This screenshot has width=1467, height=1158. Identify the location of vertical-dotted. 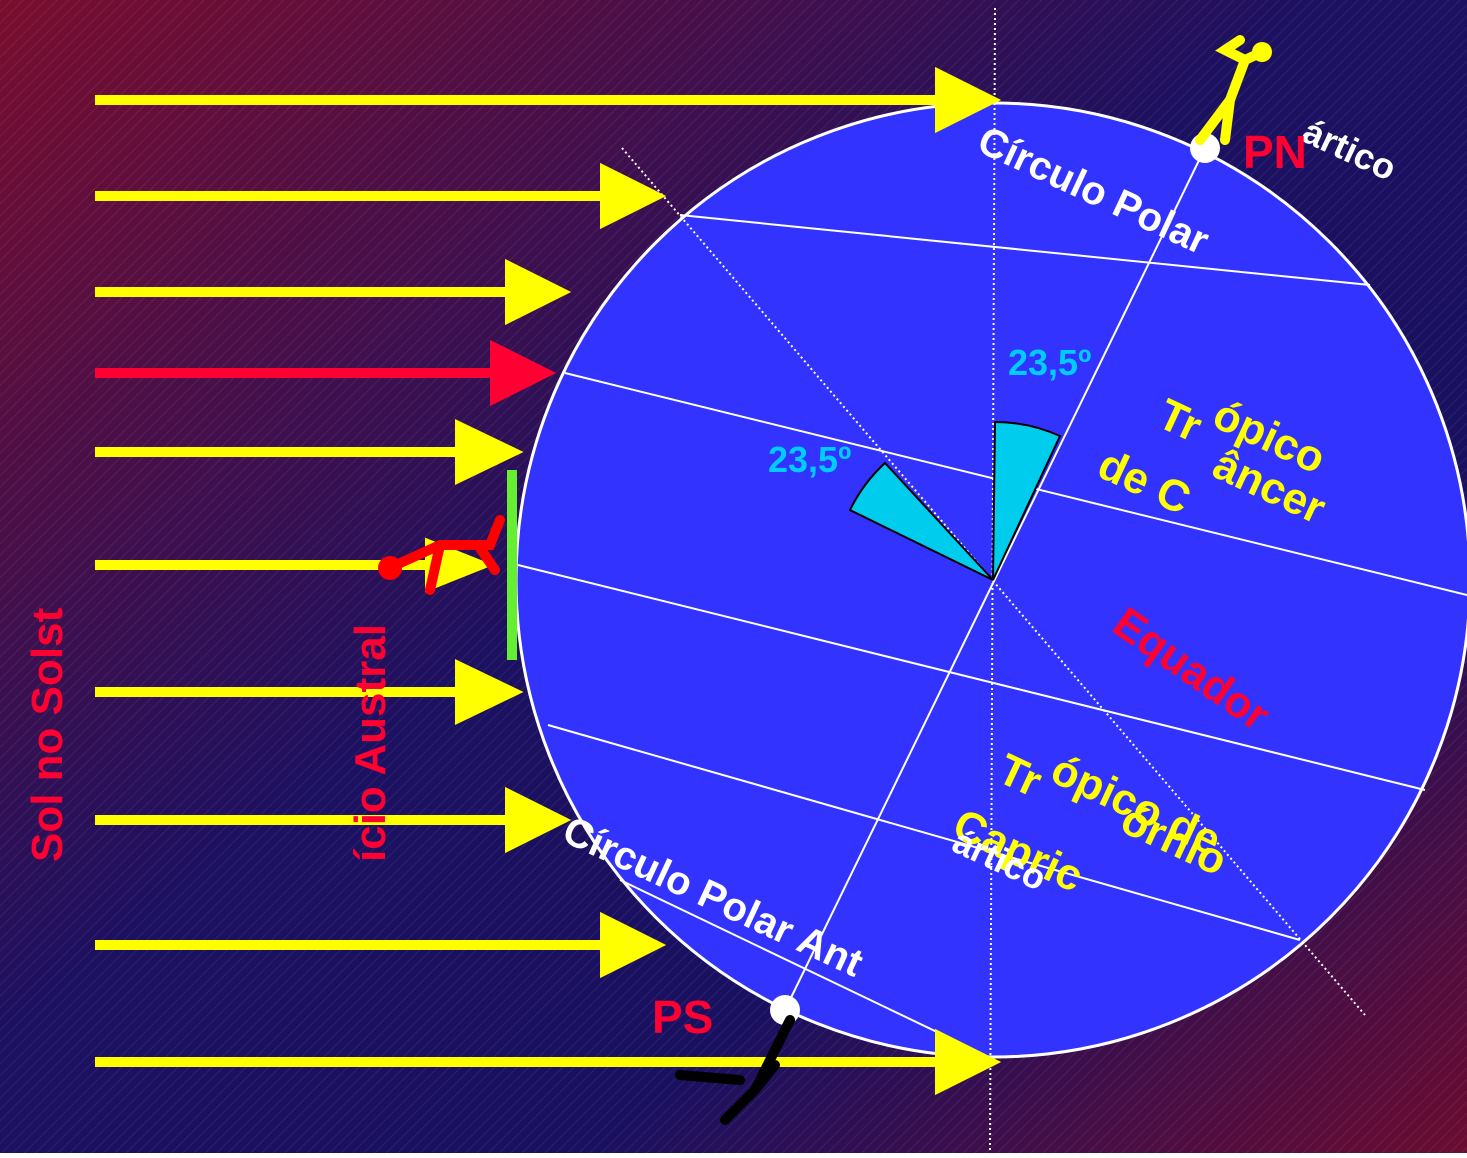
(992, 580).